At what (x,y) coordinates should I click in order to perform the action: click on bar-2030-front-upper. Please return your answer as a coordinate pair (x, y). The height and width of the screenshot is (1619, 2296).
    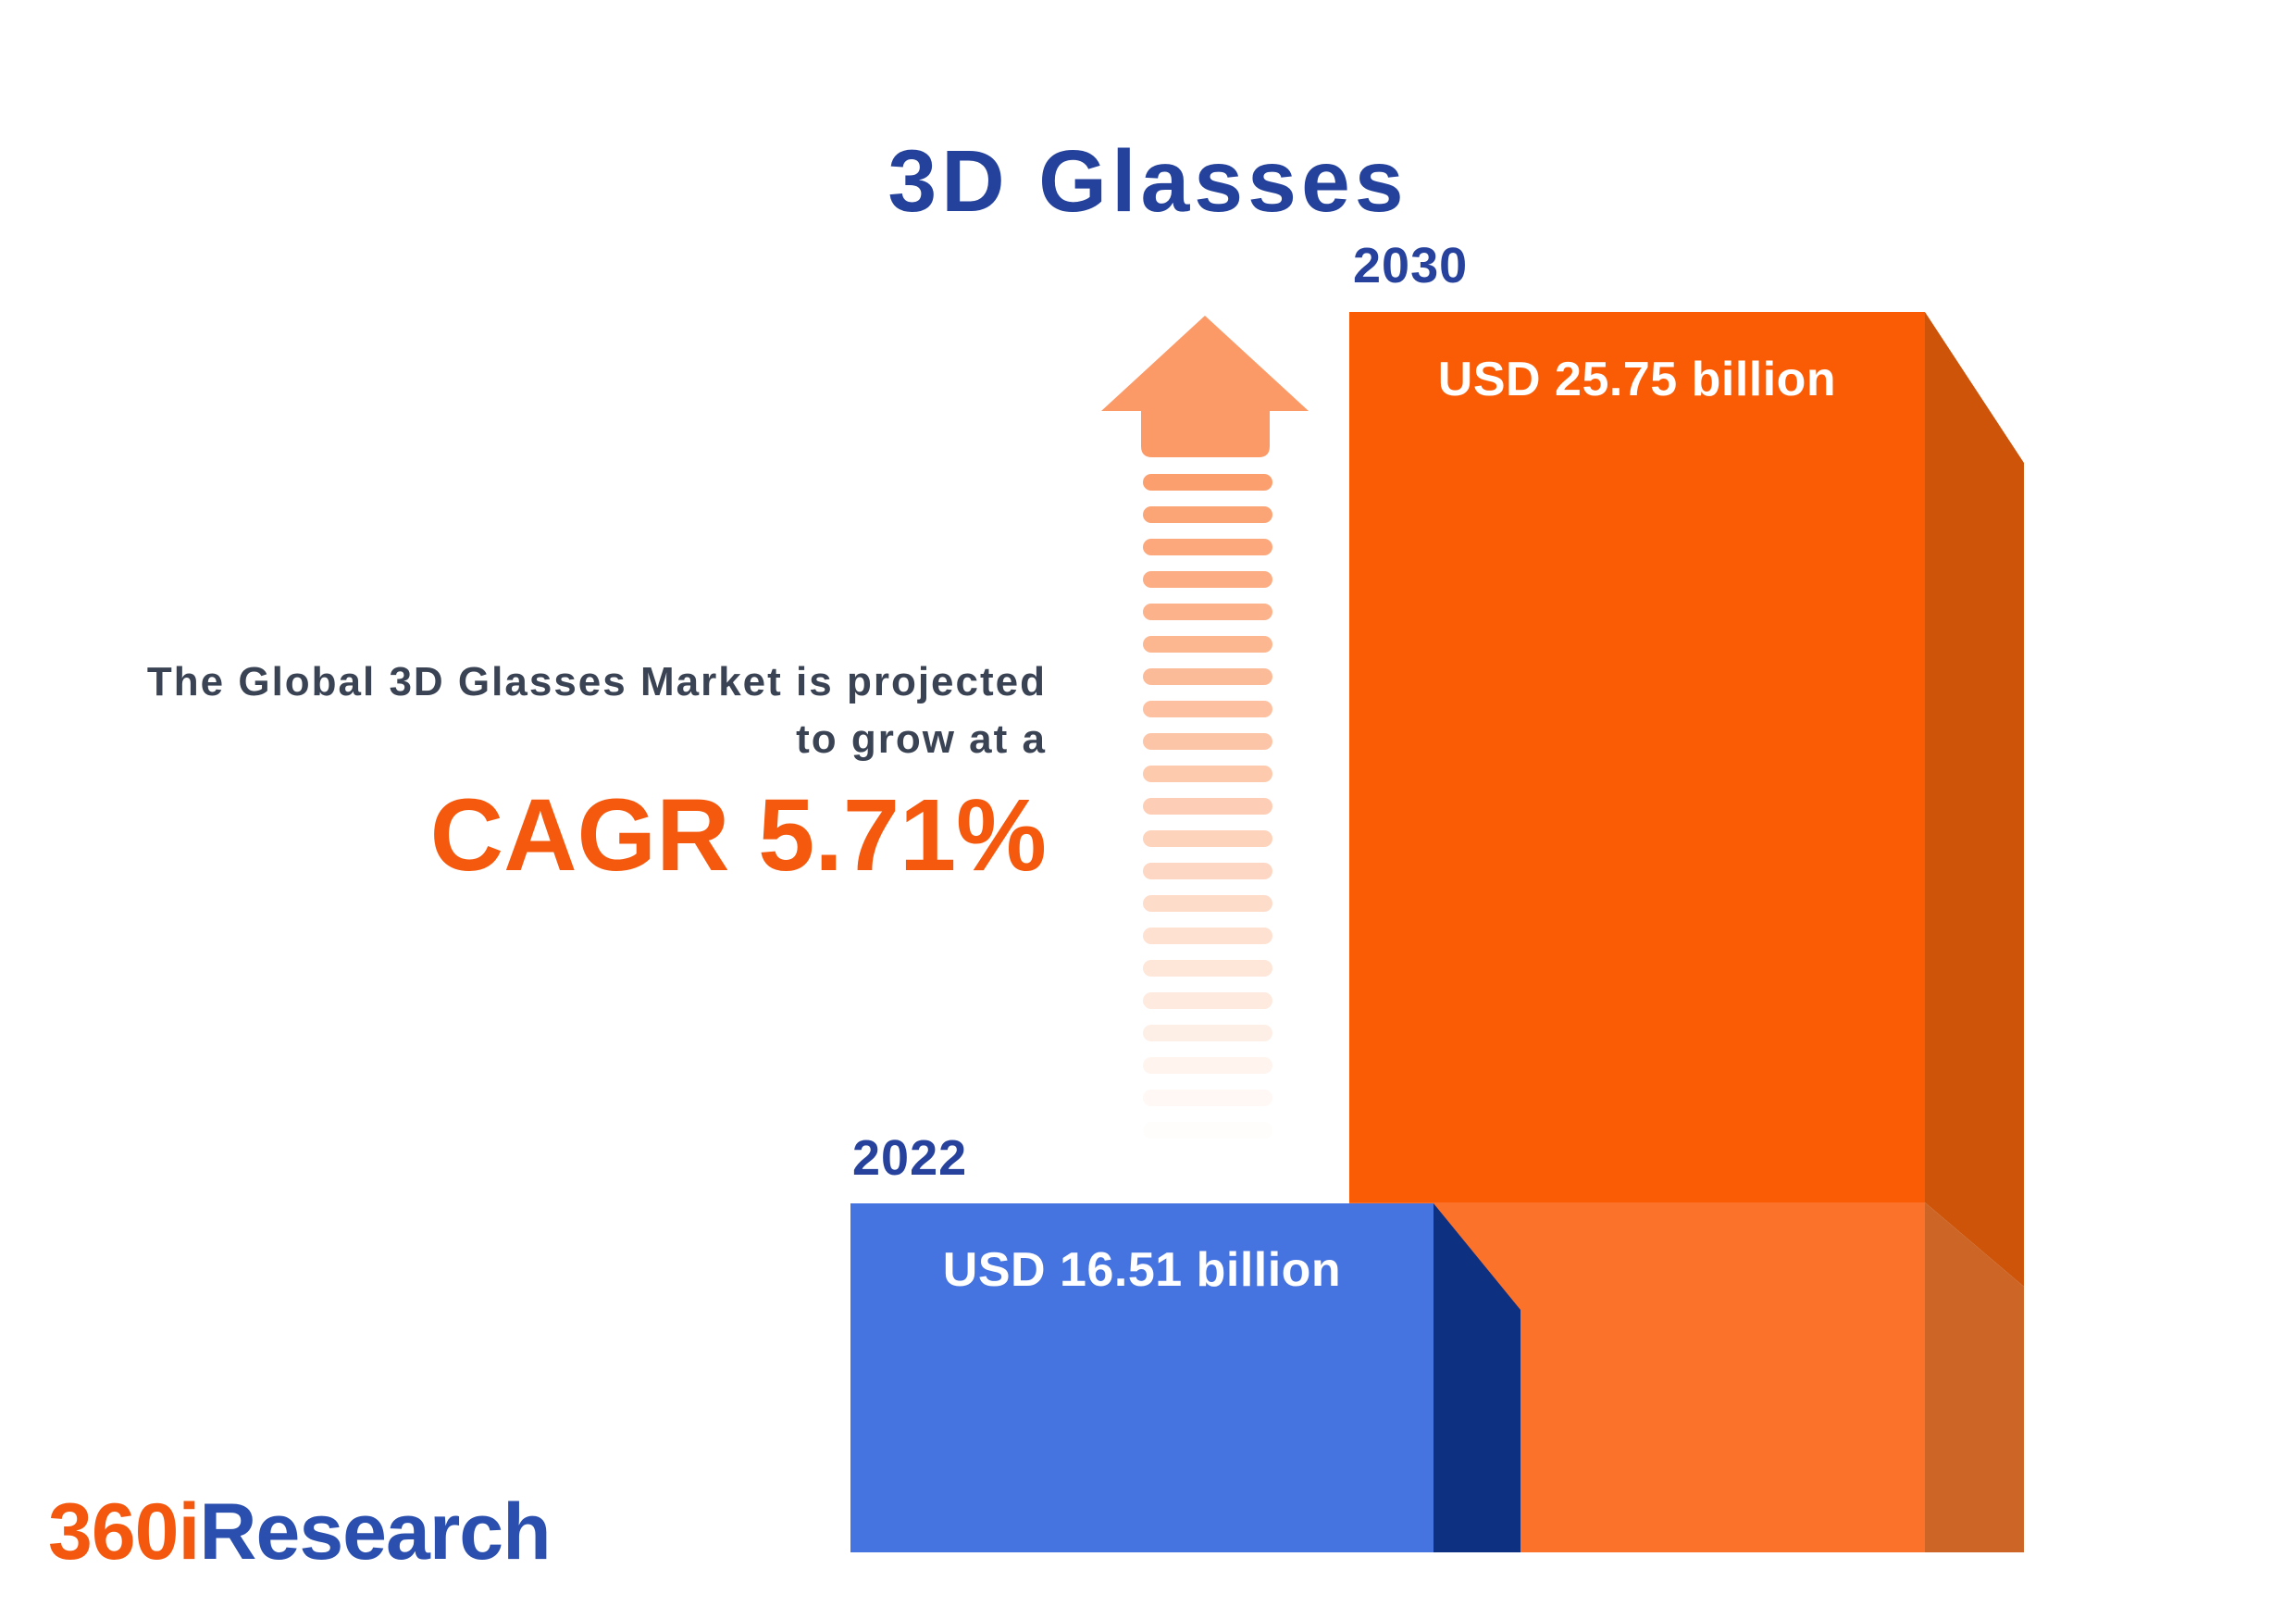
    Looking at the image, I should click on (1637, 757).